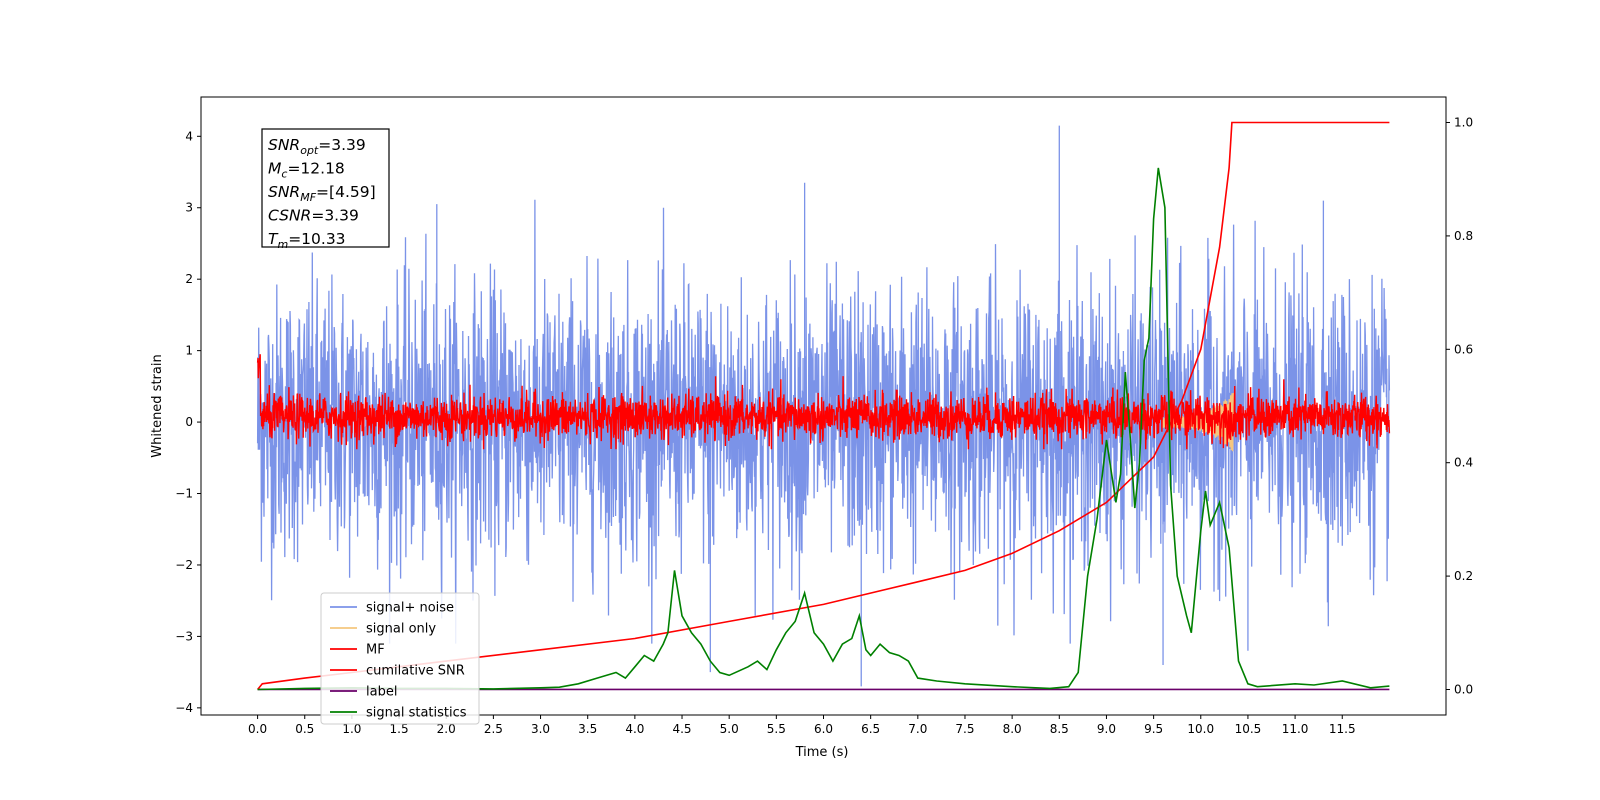 The width and height of the screenshot is (1600, 800). I want to click on stats-line: Tm=10.33, so click(307, 240).